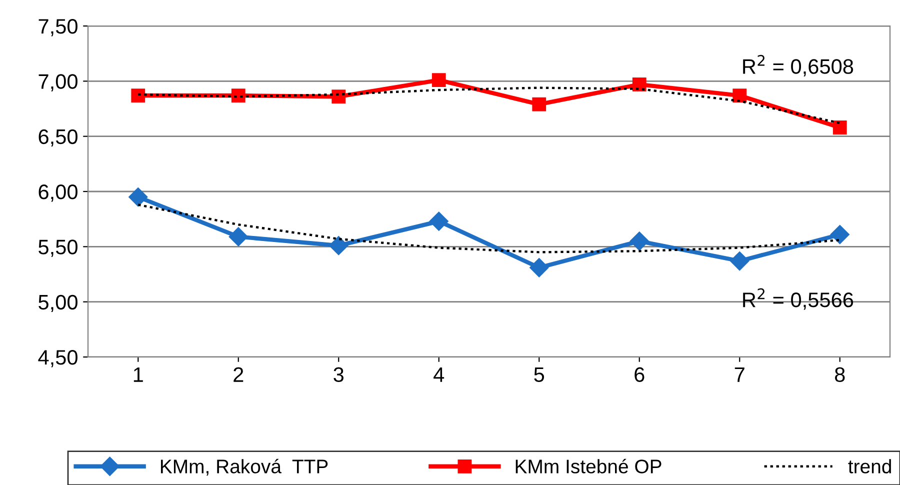 This screenshot has width=900, height=485. I want to click on legend-label: trend, so click(869, 466).